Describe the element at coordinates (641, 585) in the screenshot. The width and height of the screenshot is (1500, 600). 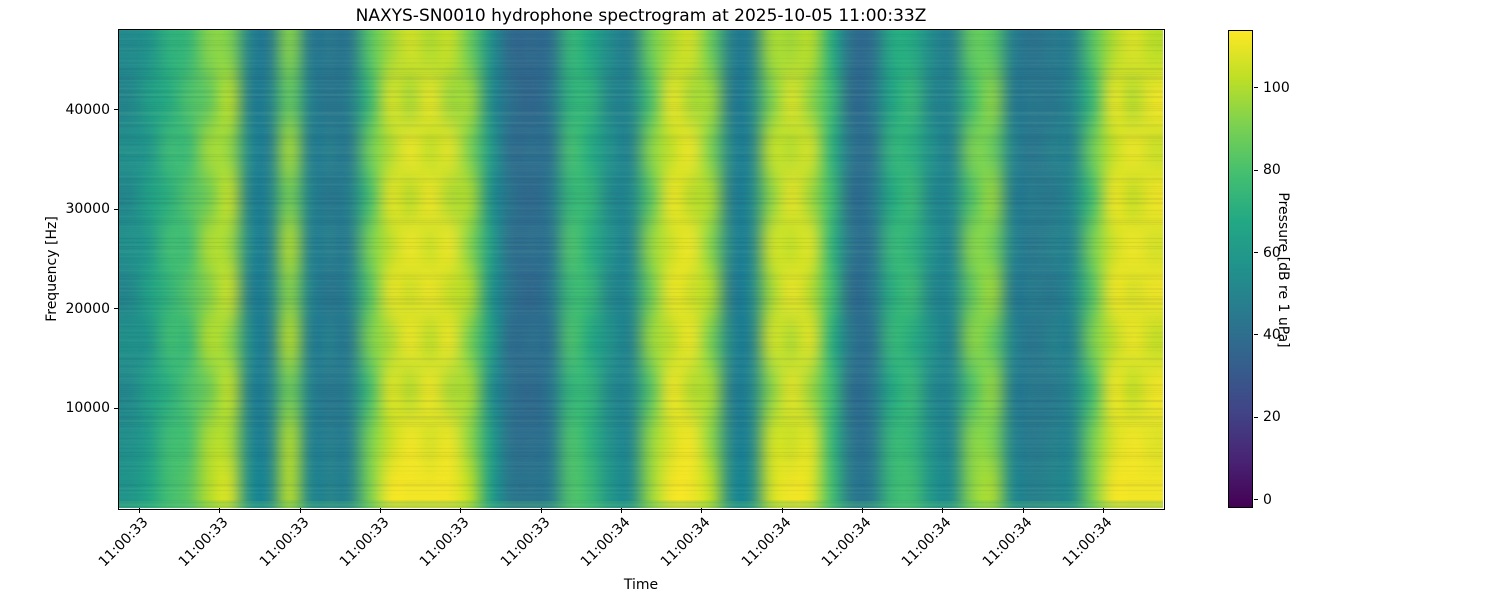
I see `x-axis-label: Time` at that location.